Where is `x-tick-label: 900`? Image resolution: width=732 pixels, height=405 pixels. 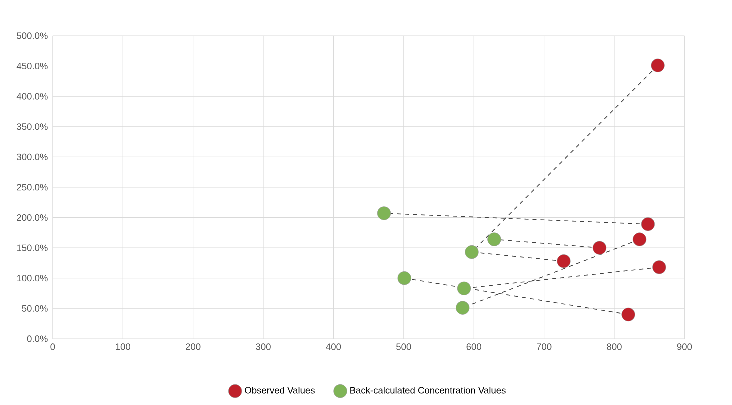
x-tick-label: 900 is located at coordinates (684, 347).